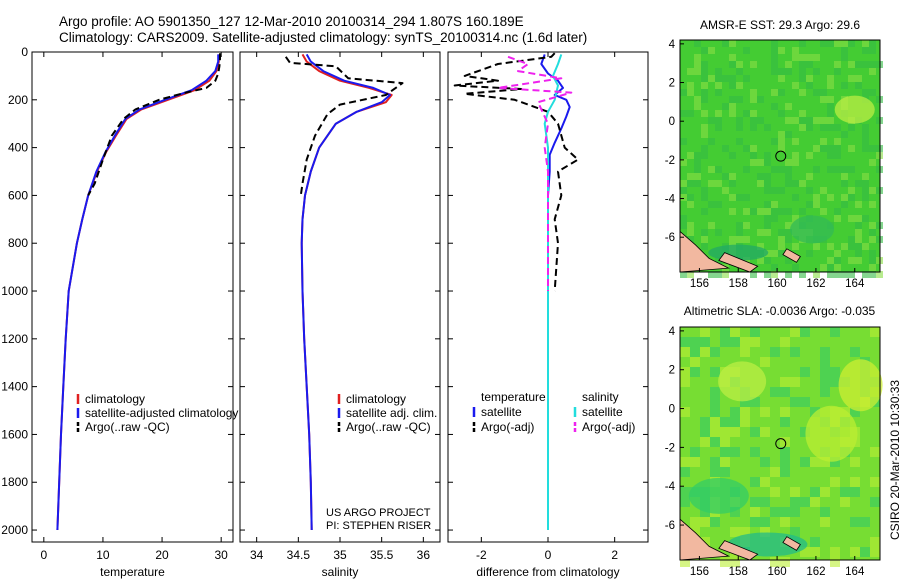 The width and height of the screenshot is (900, 580). Describe the element at coordinates (481, 555) in the screenshot. I see `x-tick-label: -2` at that location.